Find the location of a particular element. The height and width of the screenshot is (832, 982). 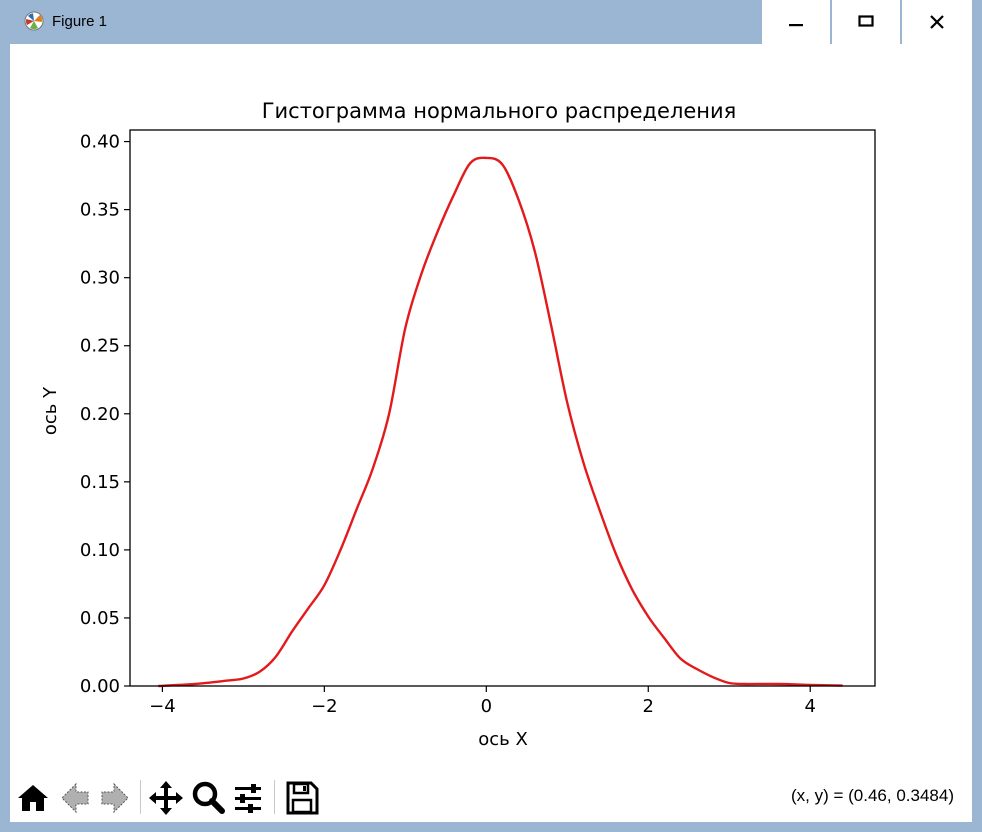

pan-icon is located at coordinates (166, 798).